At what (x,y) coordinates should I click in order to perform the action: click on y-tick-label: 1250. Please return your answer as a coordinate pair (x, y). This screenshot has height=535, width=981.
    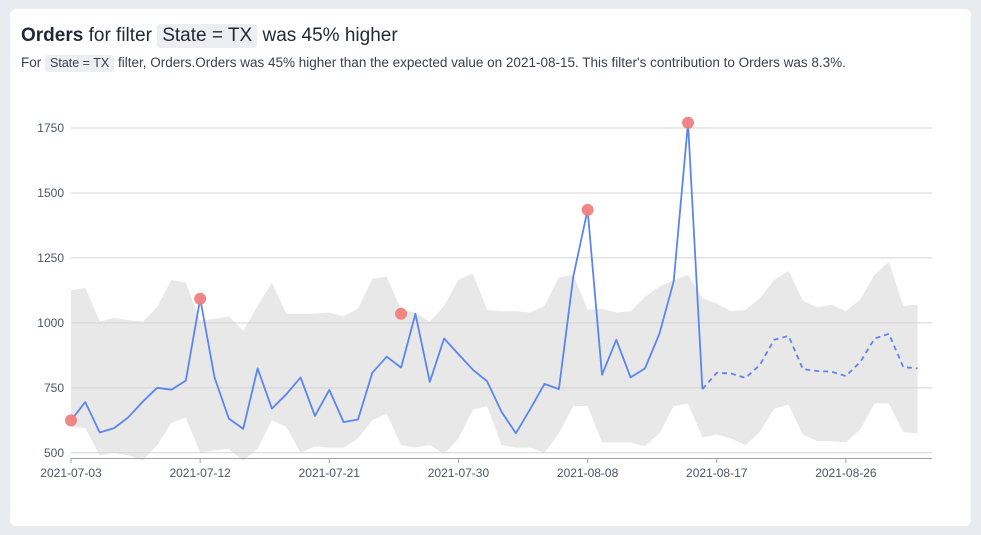
    Looking at the image, I should click on (50, 258).